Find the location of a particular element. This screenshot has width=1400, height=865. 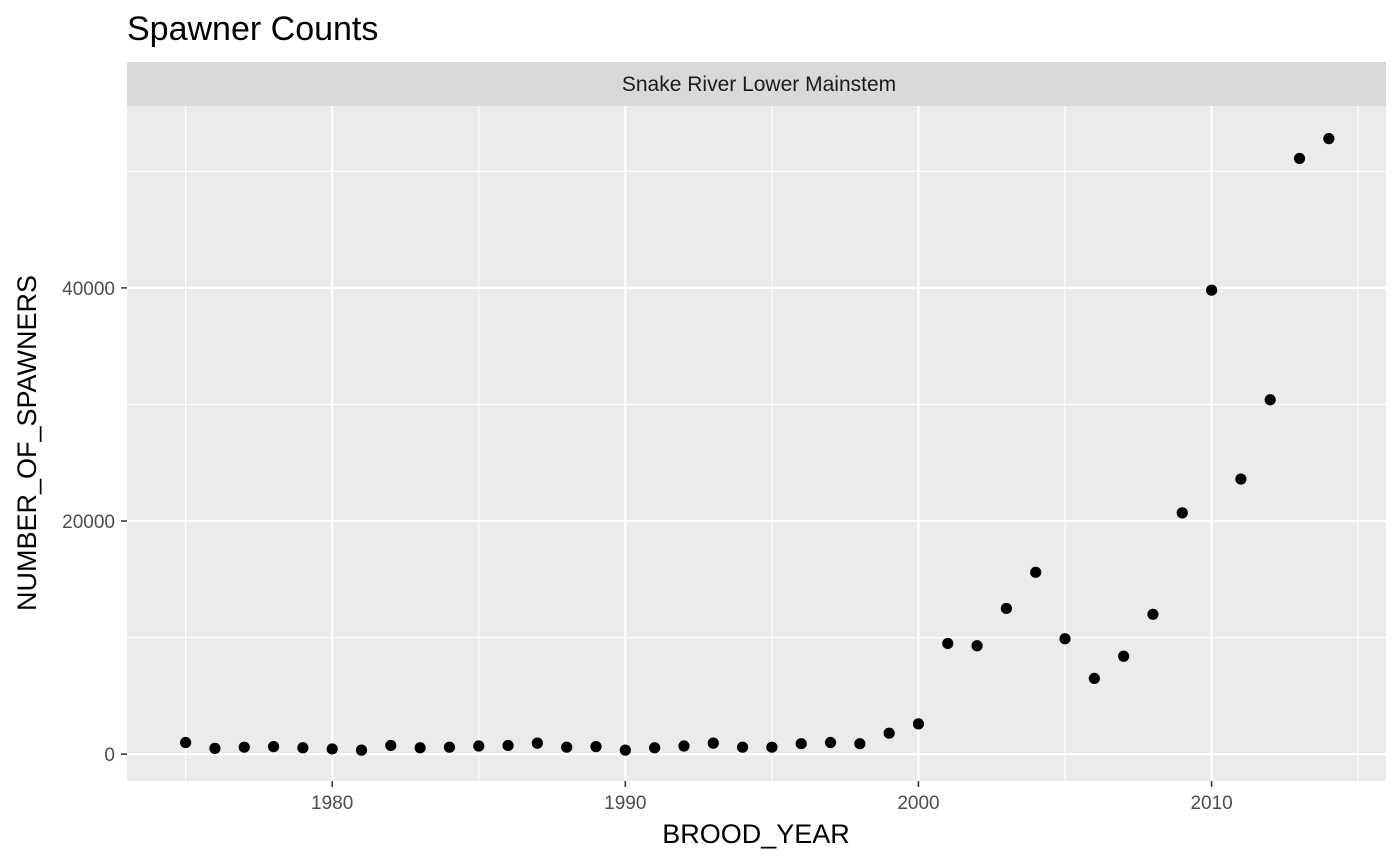

facet-strip is located at coordinates (756, 84).